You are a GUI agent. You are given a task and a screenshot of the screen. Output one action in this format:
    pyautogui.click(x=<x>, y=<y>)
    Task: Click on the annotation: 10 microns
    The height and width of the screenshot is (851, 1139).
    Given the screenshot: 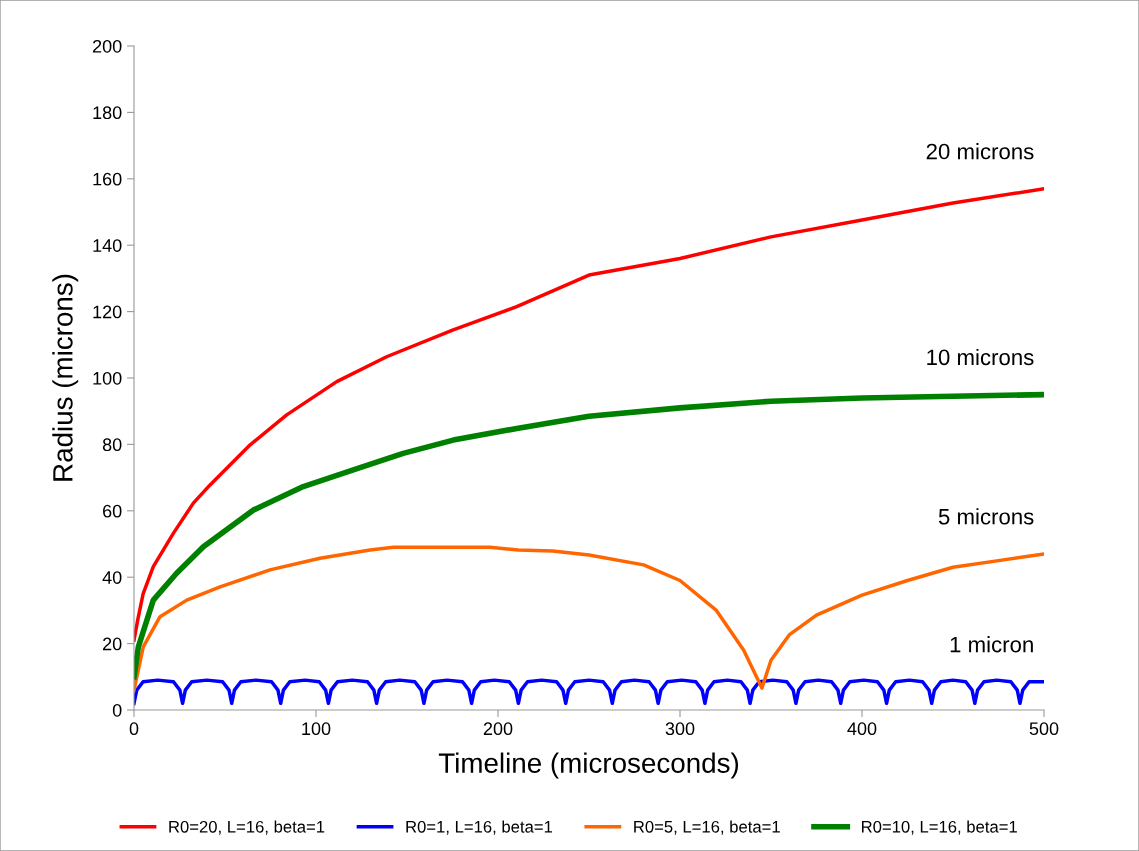 What is the action you would take?
    pyautogui.click(x=980, y=357)
    